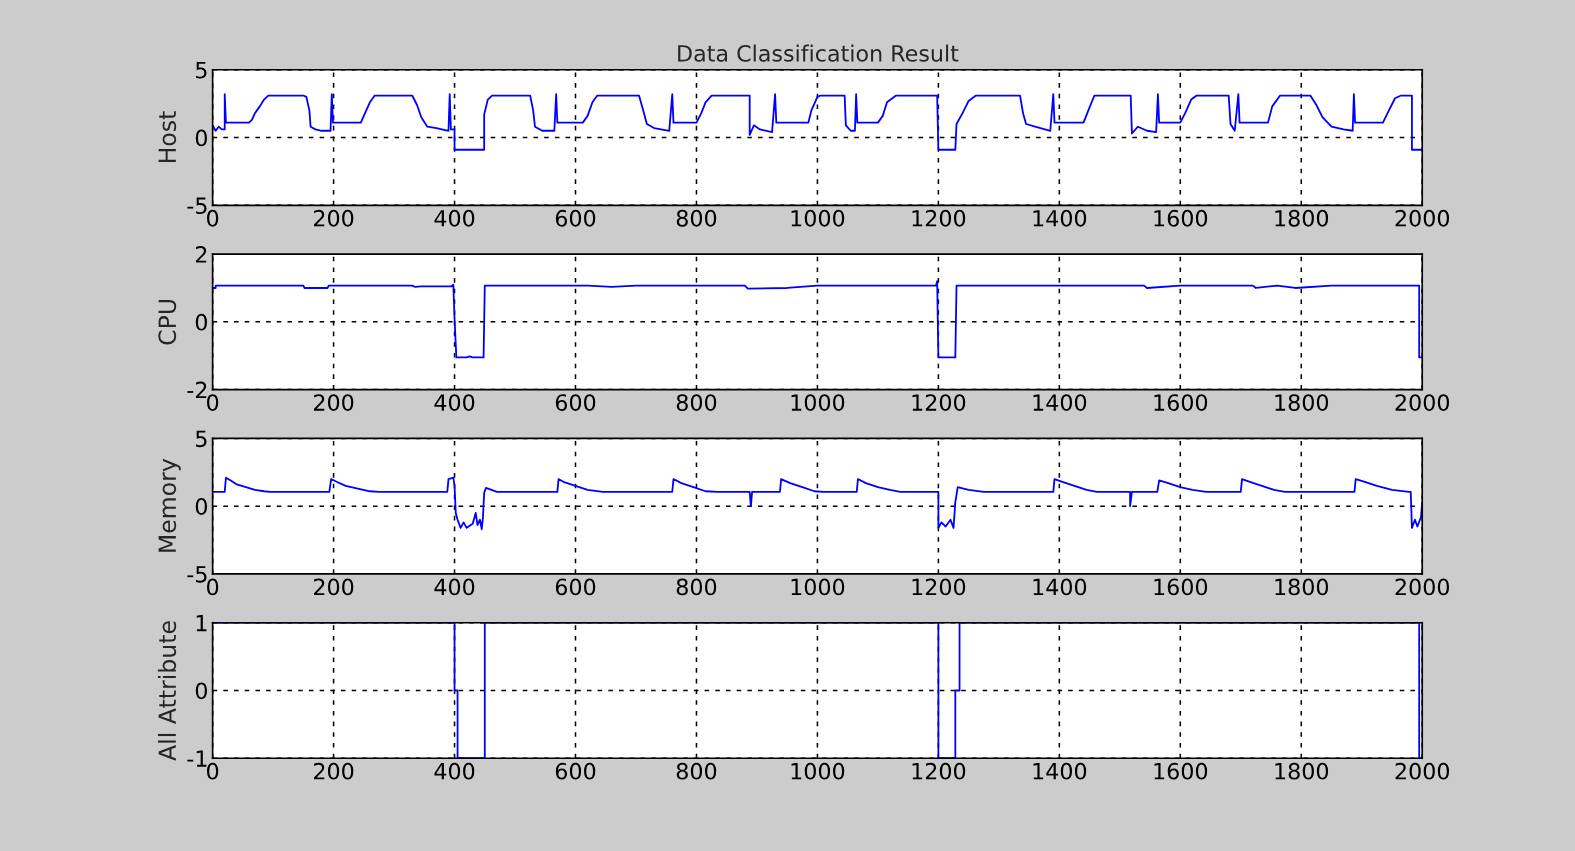 This screenshot has height=851, width=1575. Describe the element at coordinates (167, 691) in the screenshot. I see `y-axis-title: All Attribute` at that location.